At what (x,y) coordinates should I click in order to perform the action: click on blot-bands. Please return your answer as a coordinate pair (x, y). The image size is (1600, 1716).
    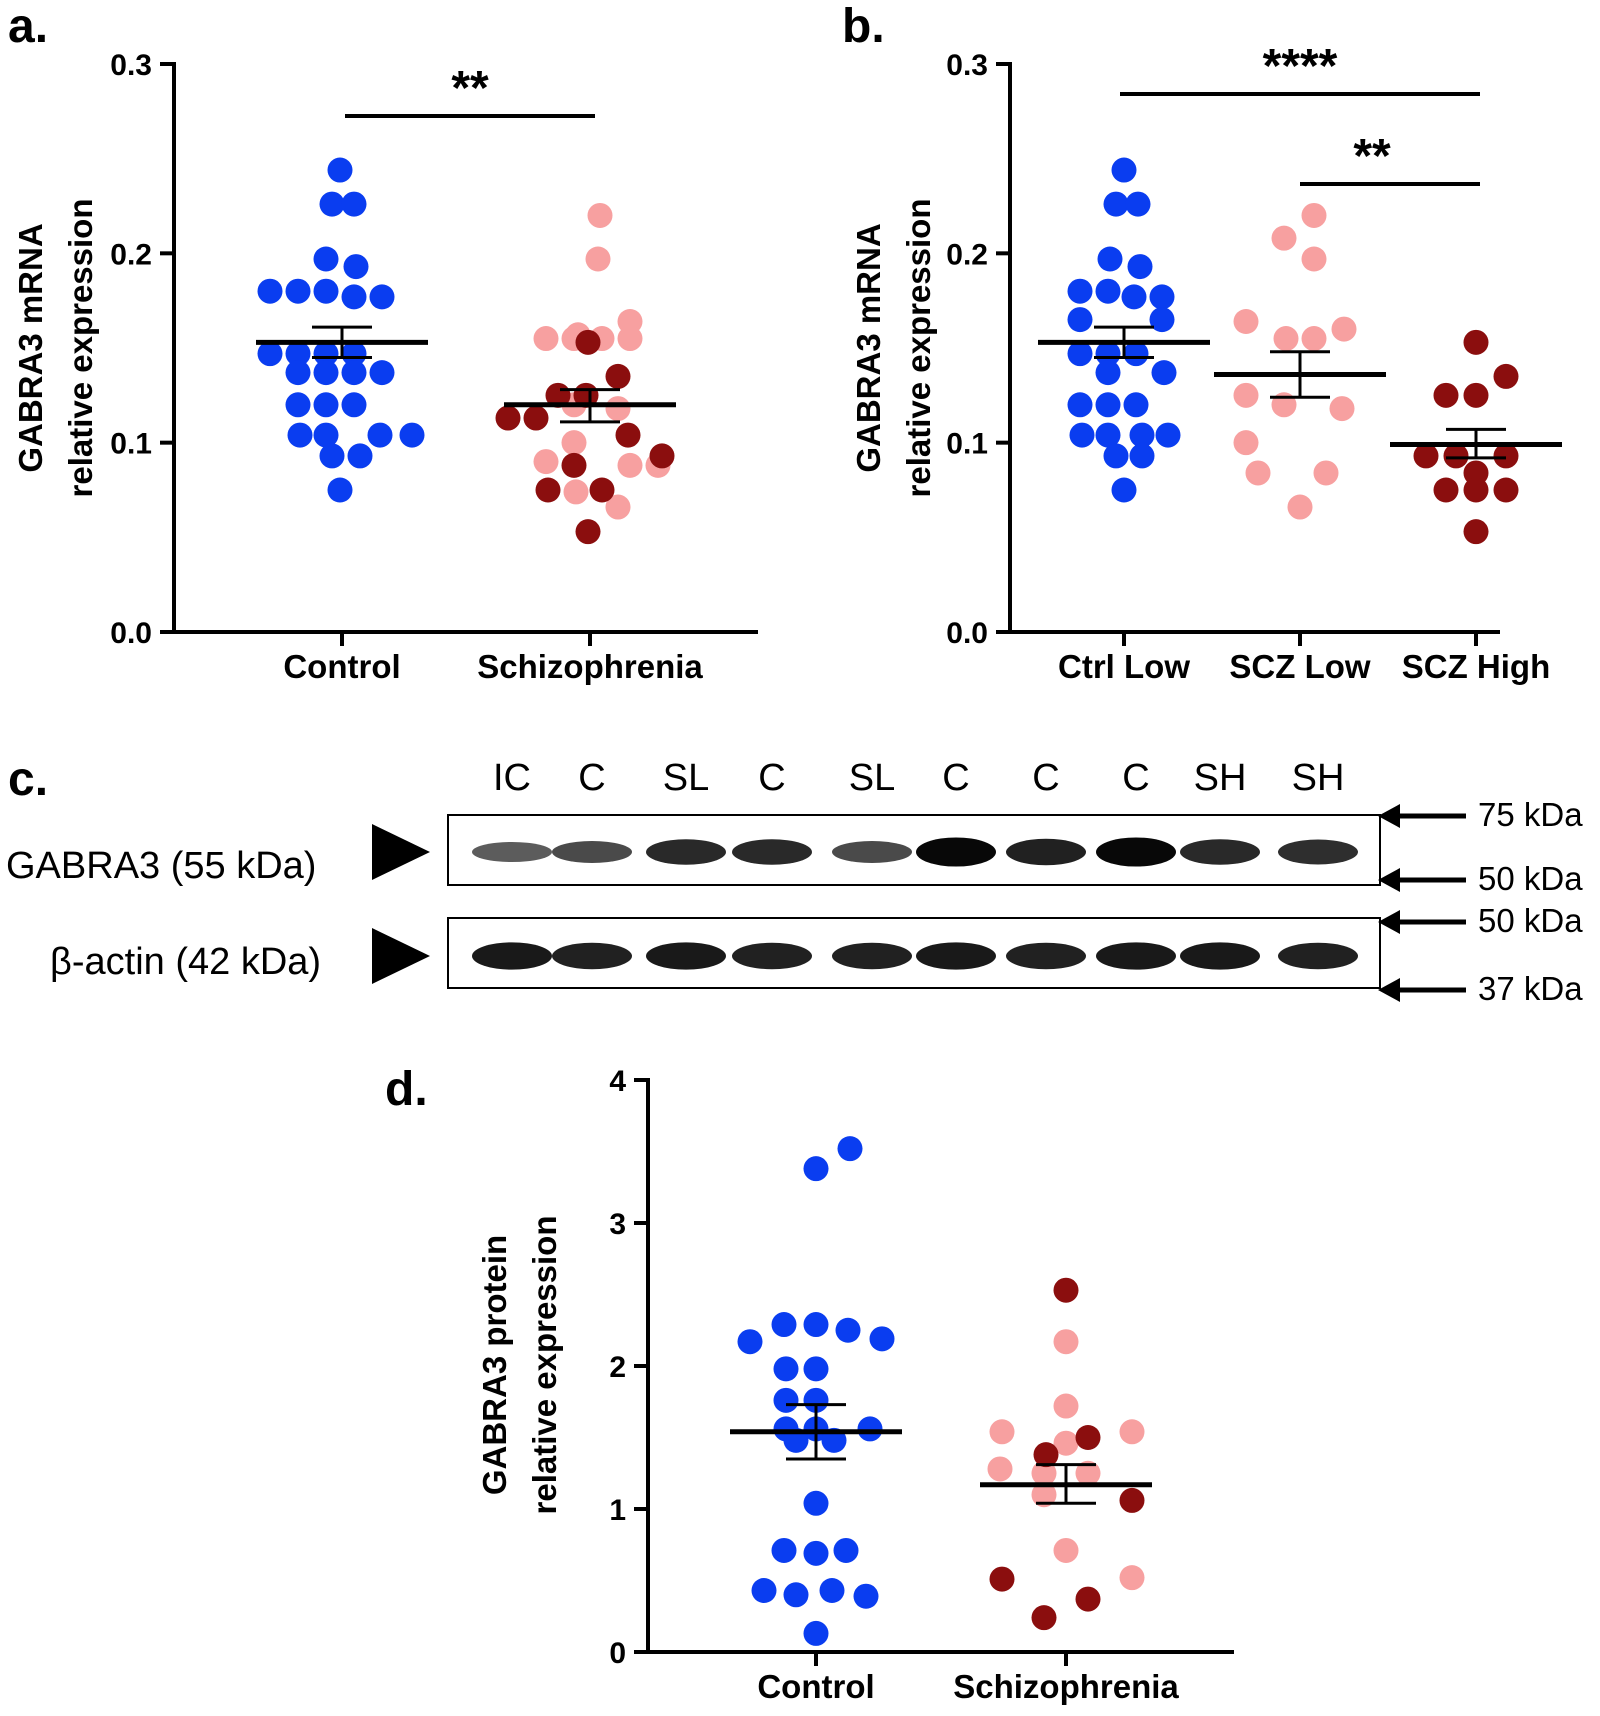
    Looking at the image, I should click on (915, 903).